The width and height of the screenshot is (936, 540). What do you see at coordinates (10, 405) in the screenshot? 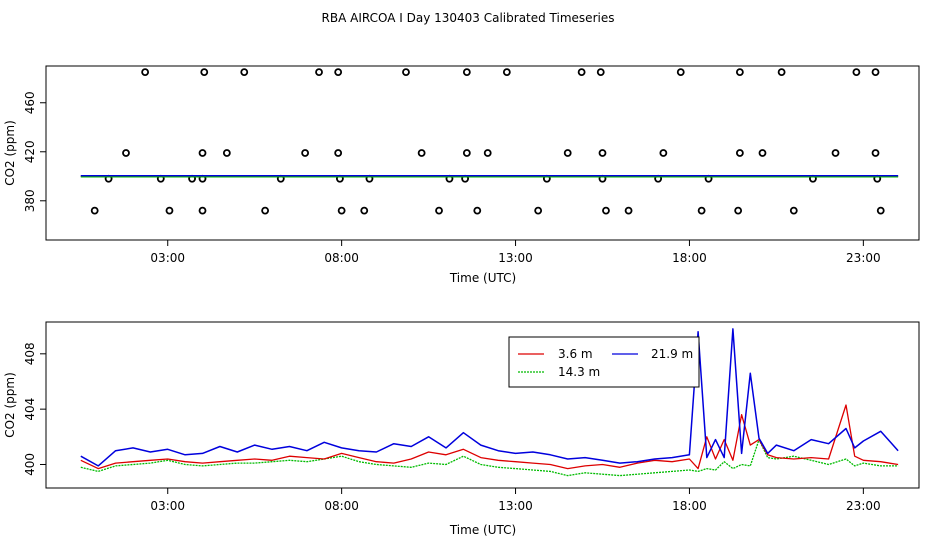
I see `bottom-y-axis-label: CO2 (ppm)` at bounding box center [10, 405].